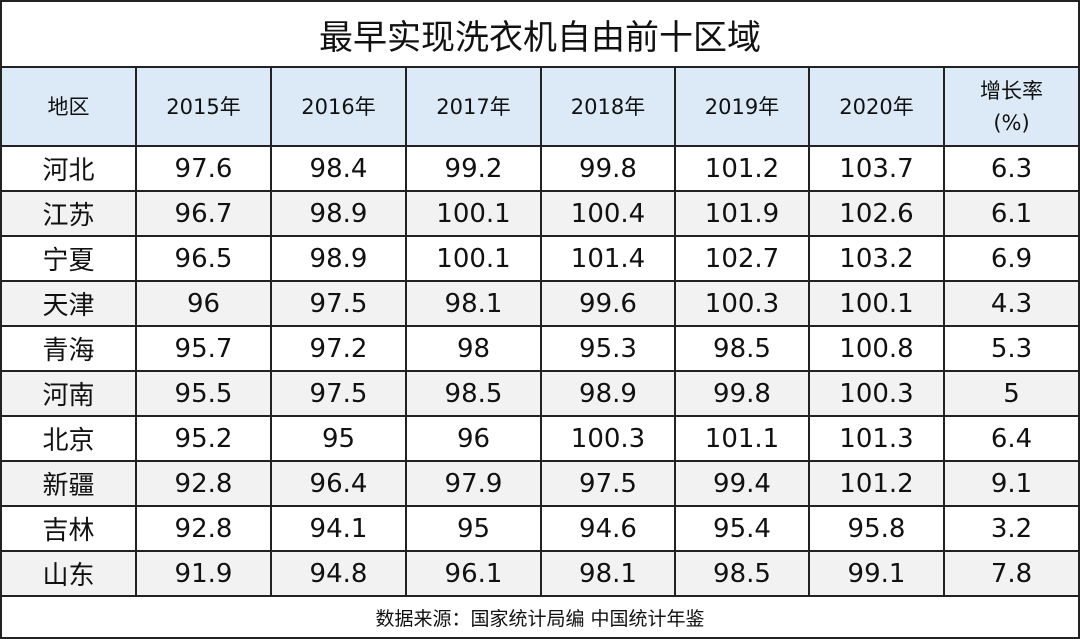 This screenshot has width=1080, height=639. I want to click on value-cell: 96.1, so click(474, 573).